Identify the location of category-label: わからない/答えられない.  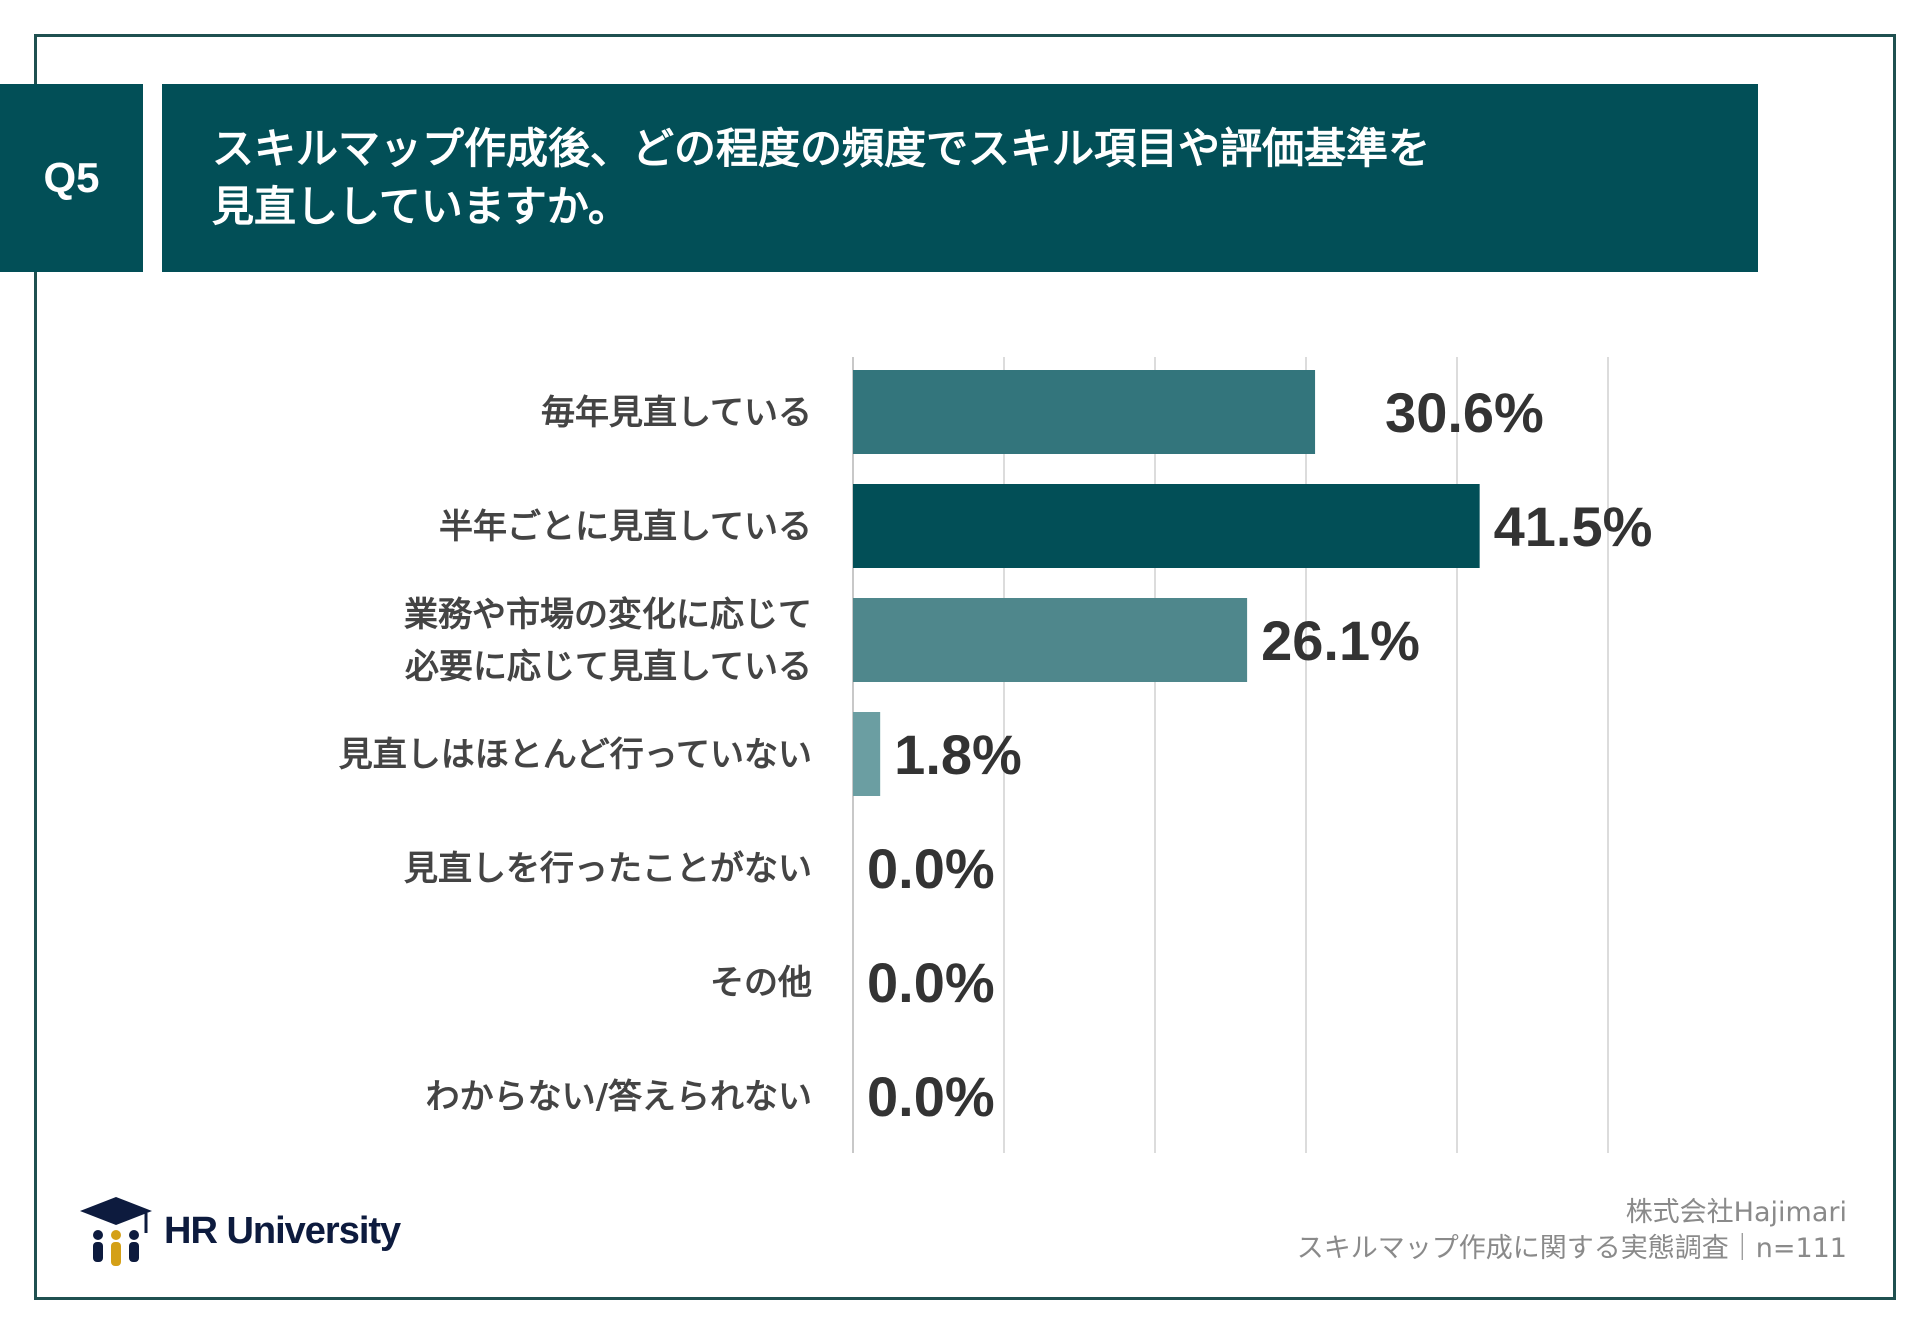
(619, 1097).